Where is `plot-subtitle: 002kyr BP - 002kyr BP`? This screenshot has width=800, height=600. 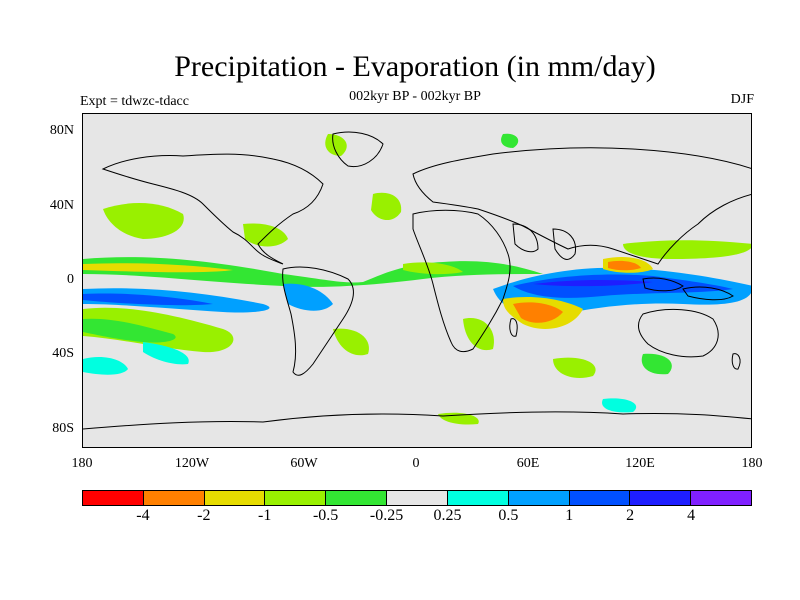
plot-subtitle: 002kyr BP - 002kyr BP is located at coordinates (415, 96).